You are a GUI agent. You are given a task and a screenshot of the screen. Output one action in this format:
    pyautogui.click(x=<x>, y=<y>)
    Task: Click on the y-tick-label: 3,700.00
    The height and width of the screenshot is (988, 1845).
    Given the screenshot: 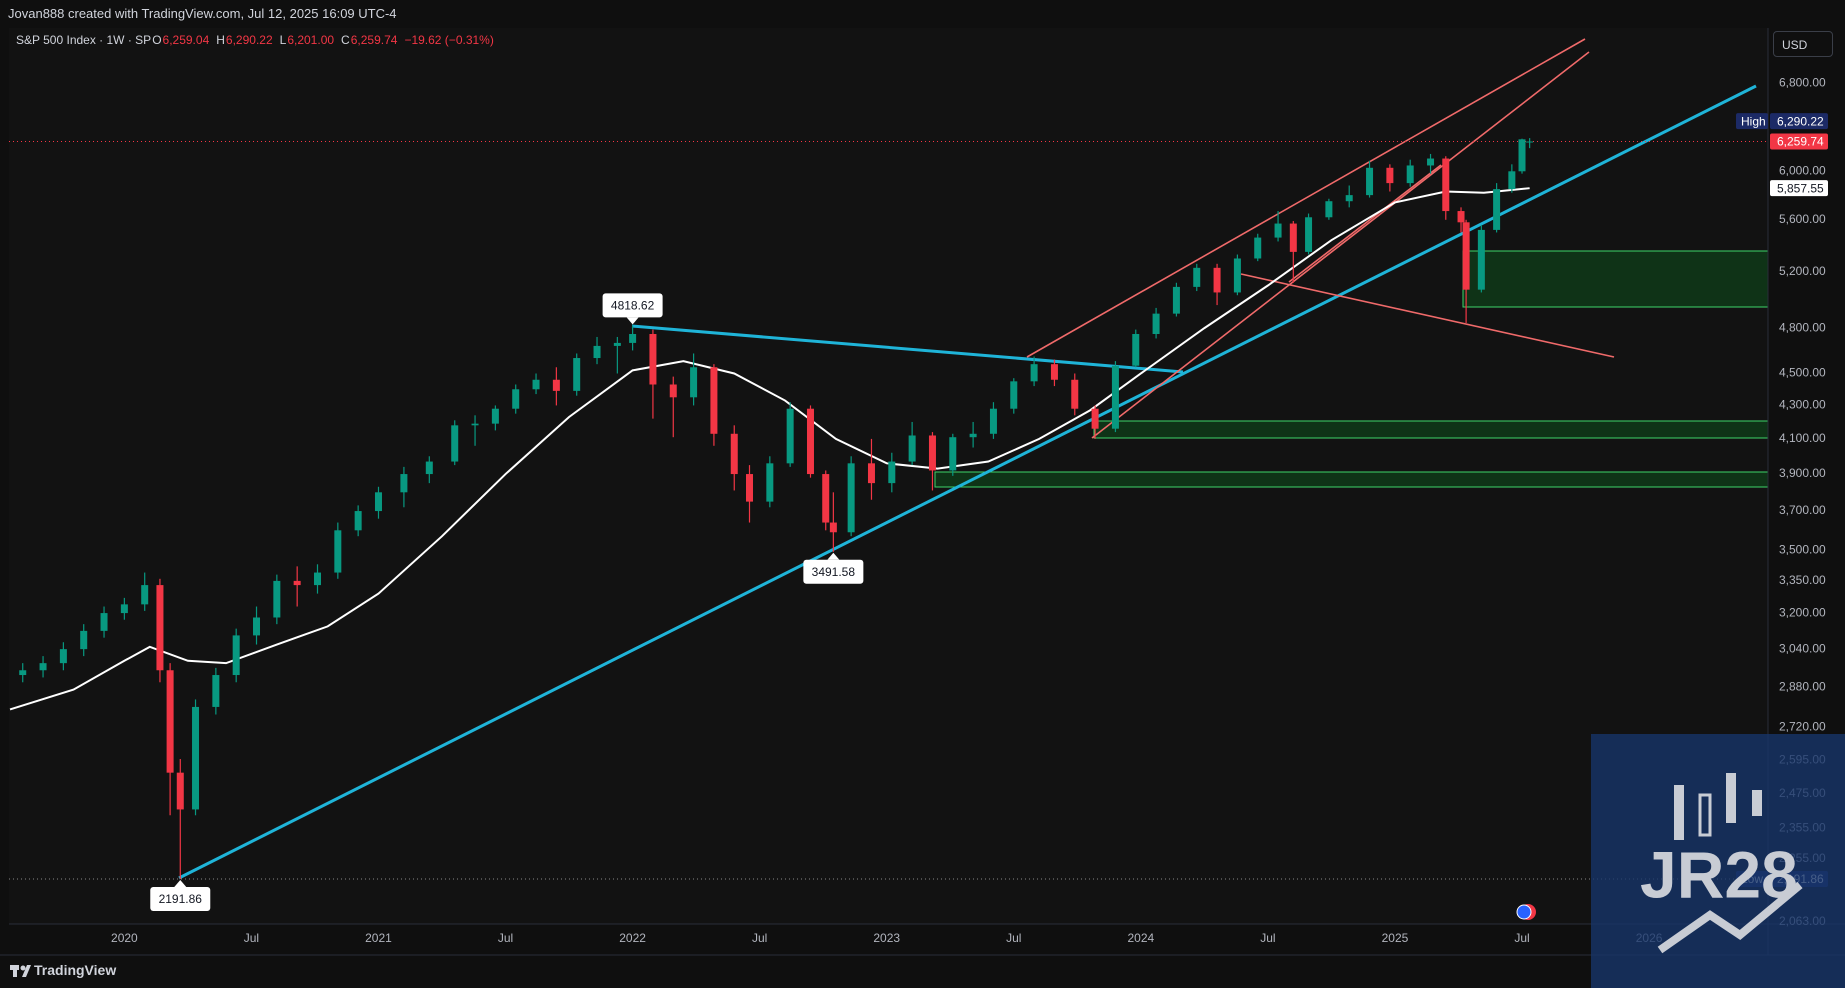 What is the action you would take?
    pyautogui.click(x=1802, y=510)
    